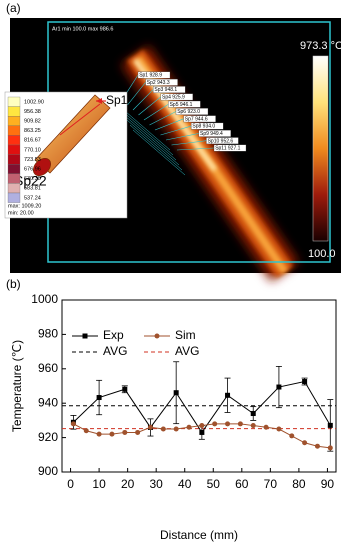 This screenshot has width=351, height=550. I want to click on x-tick-label: 70, so click(271, 484).